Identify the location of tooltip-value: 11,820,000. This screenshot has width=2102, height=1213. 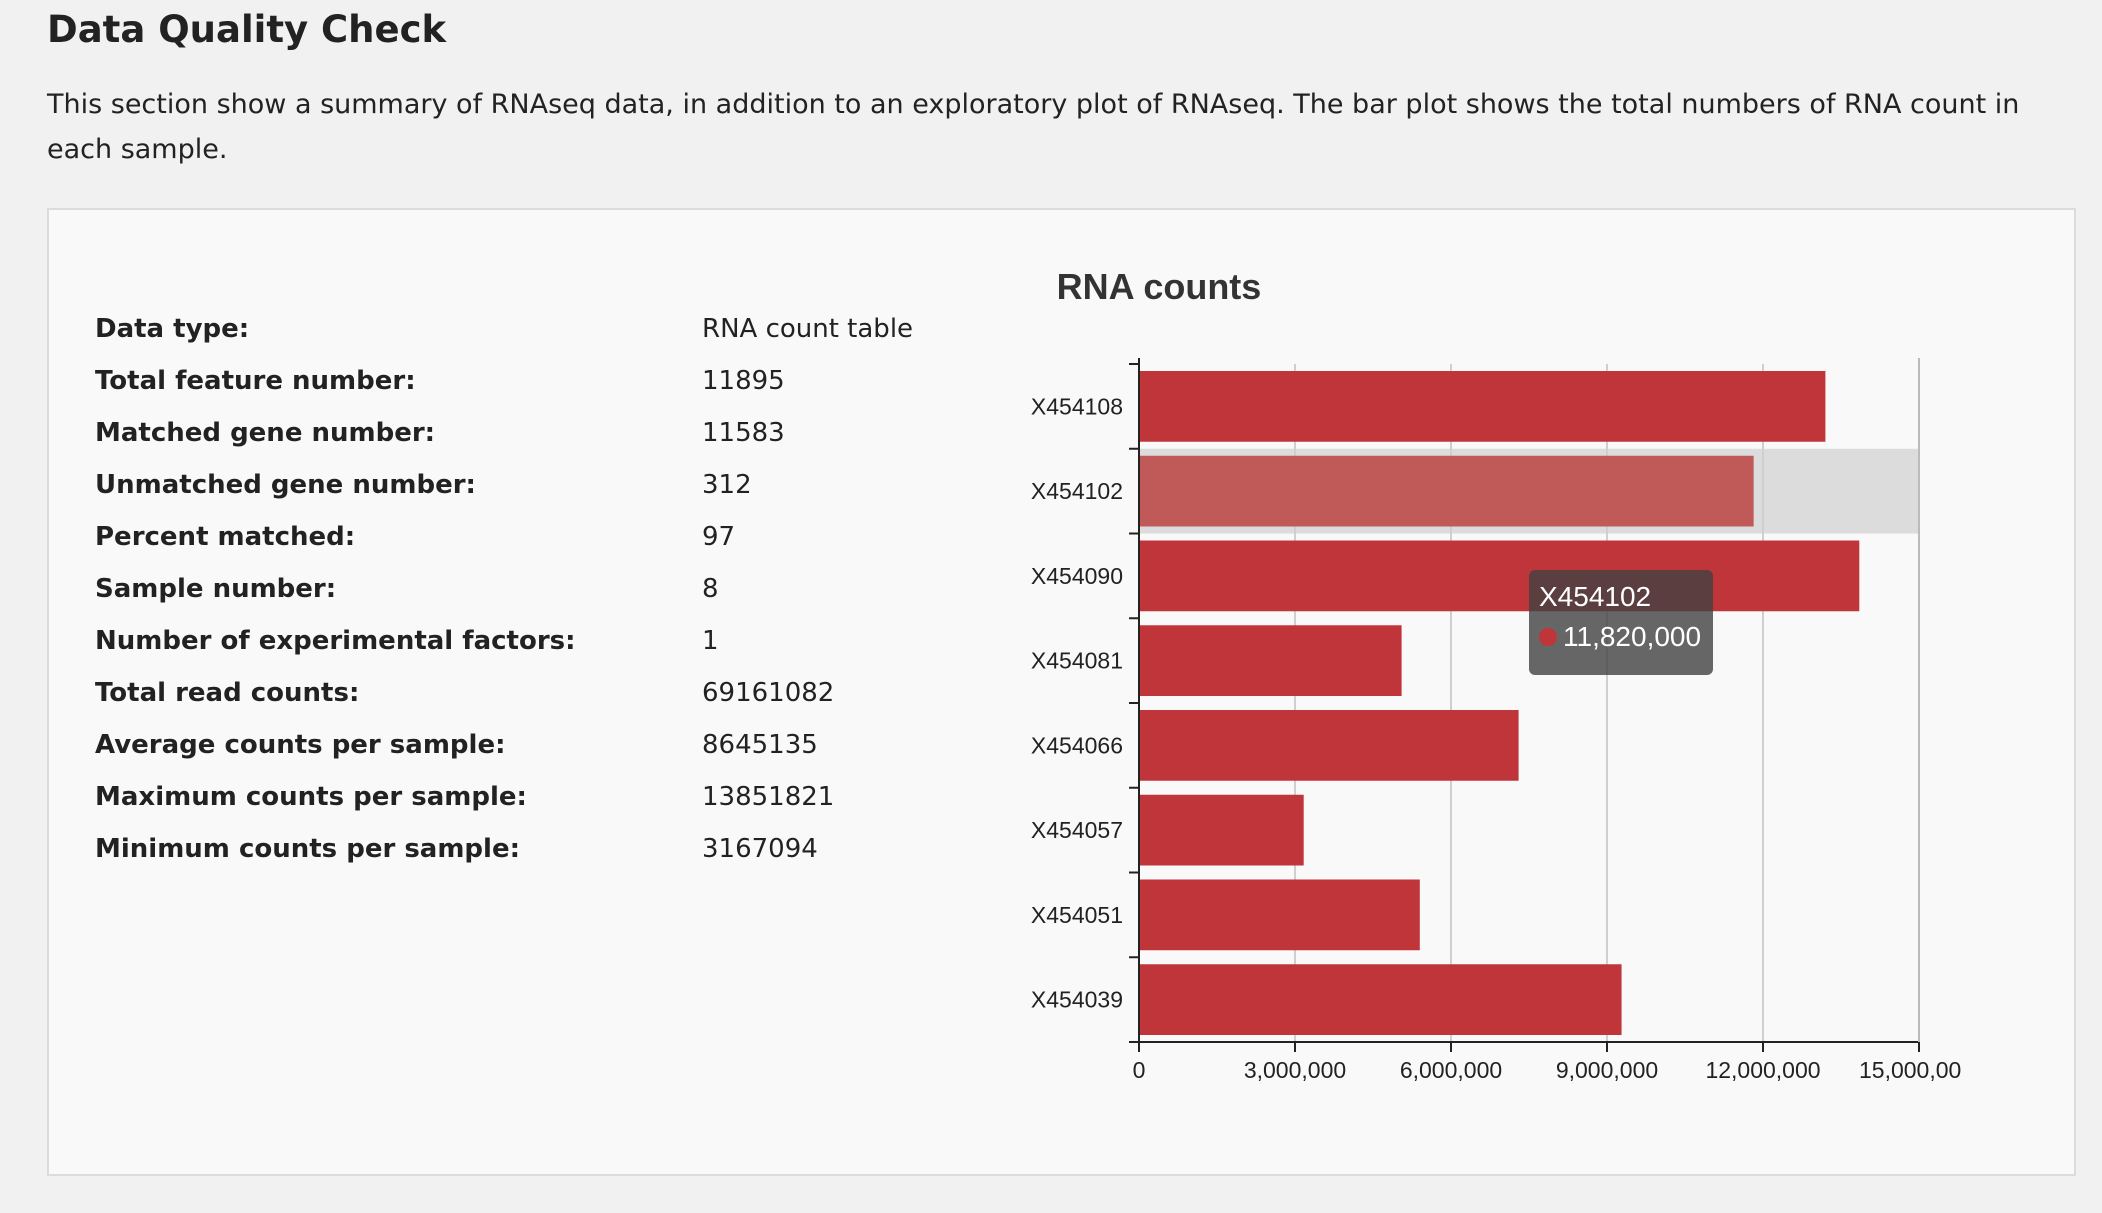
(1632, 636).